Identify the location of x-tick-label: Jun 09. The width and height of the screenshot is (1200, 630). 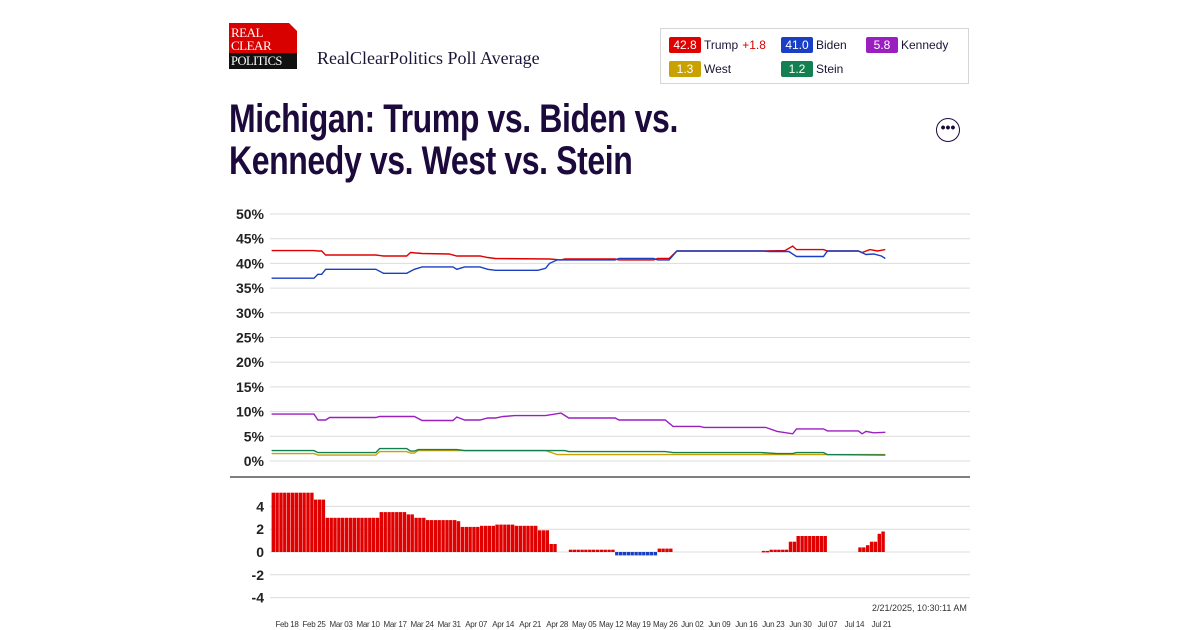
(719, 624).